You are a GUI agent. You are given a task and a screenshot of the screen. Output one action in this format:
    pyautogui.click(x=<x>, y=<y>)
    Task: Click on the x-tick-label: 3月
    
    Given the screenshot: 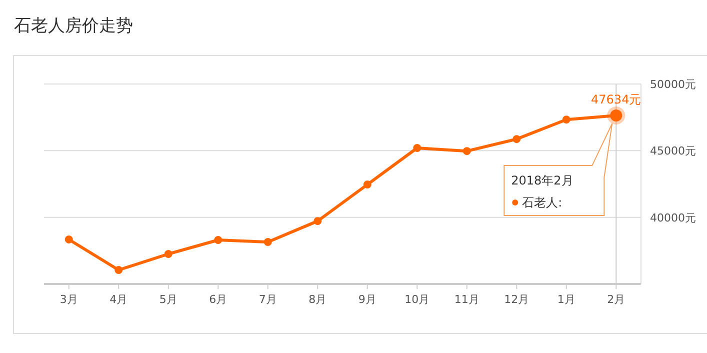 What is the action you would take?
    pyautogui.click(x=69, y=299)
    